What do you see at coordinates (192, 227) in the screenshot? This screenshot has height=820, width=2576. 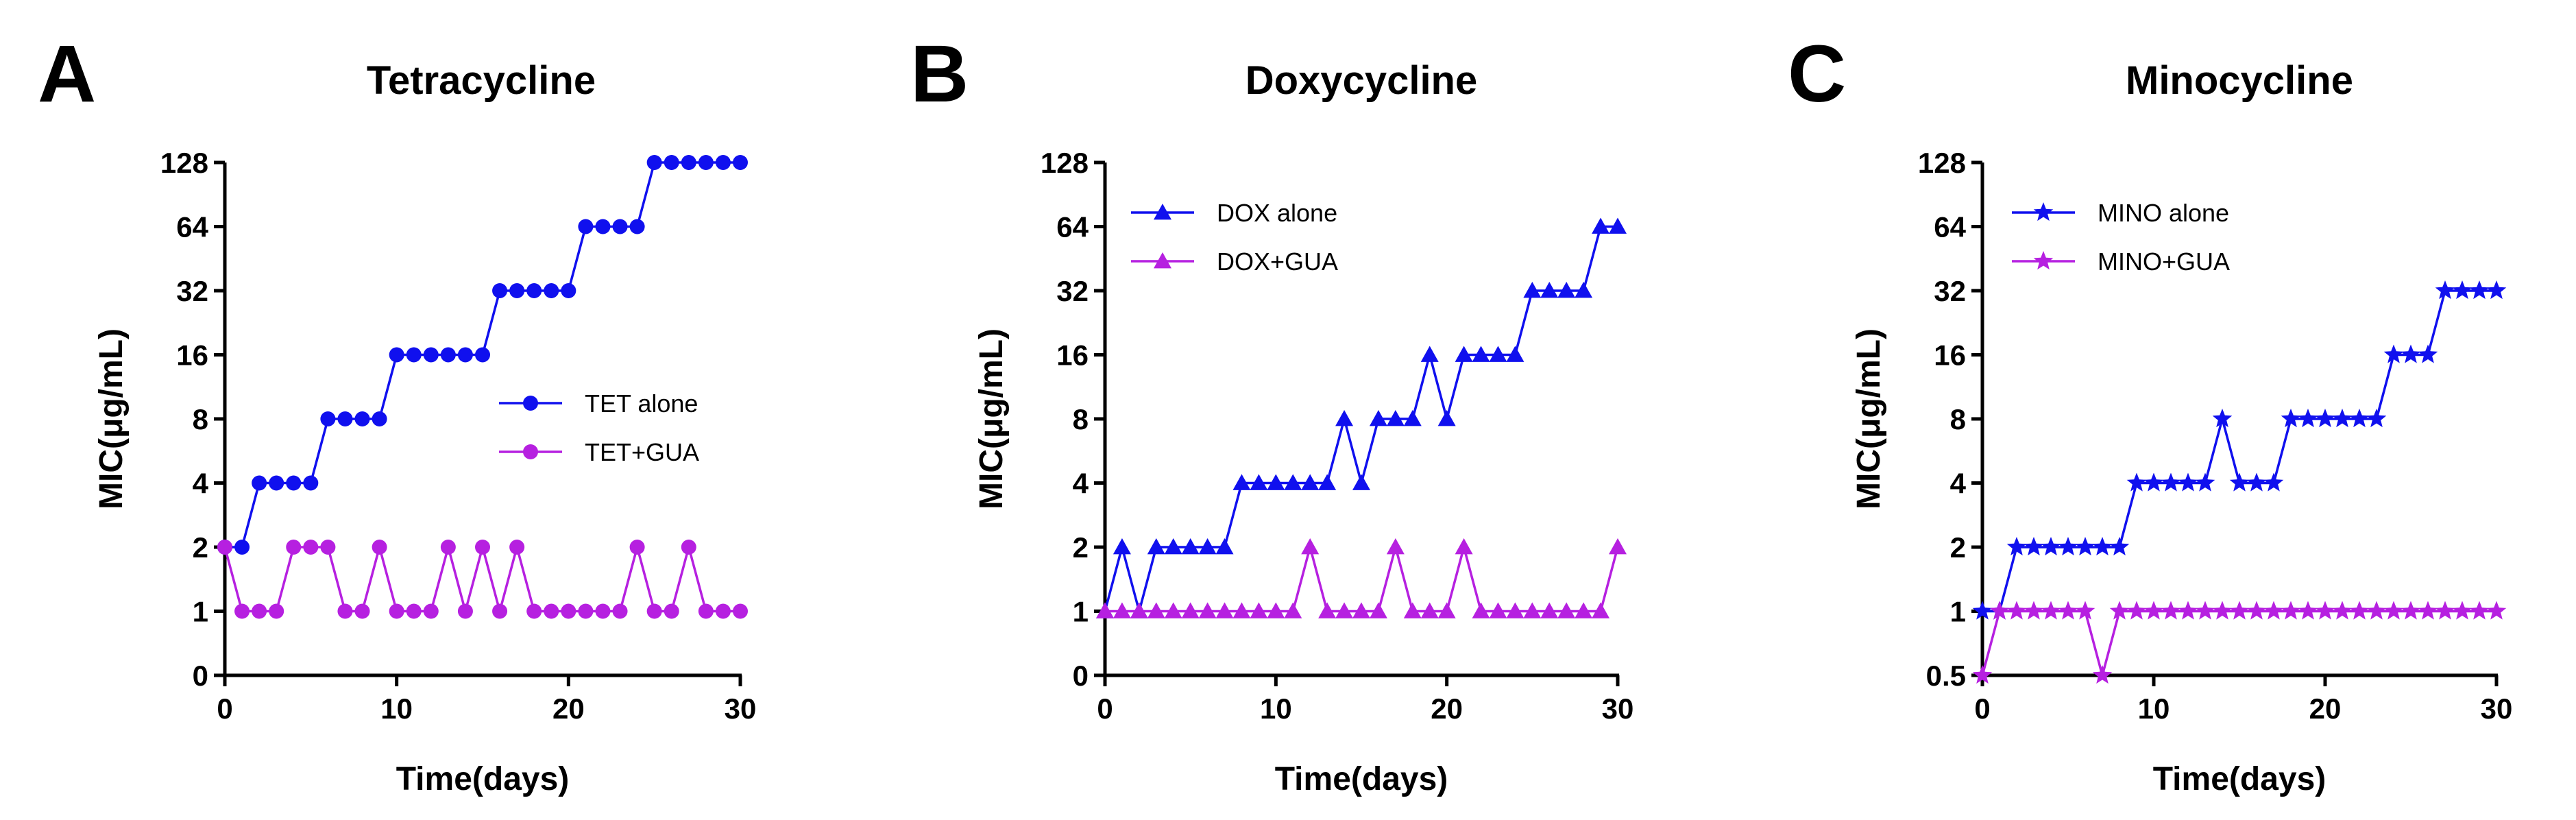 I see `y-tick-label: 64` at bounding box center [192, 227].